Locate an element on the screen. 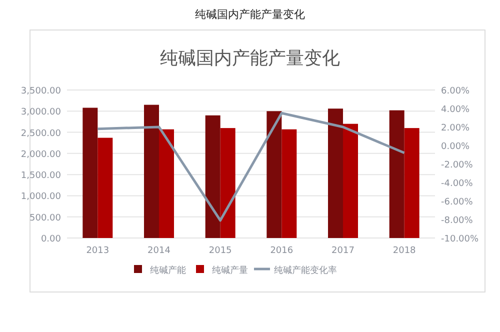  y-tick-label: 3,000.00 is located at coordinates (41, 113).